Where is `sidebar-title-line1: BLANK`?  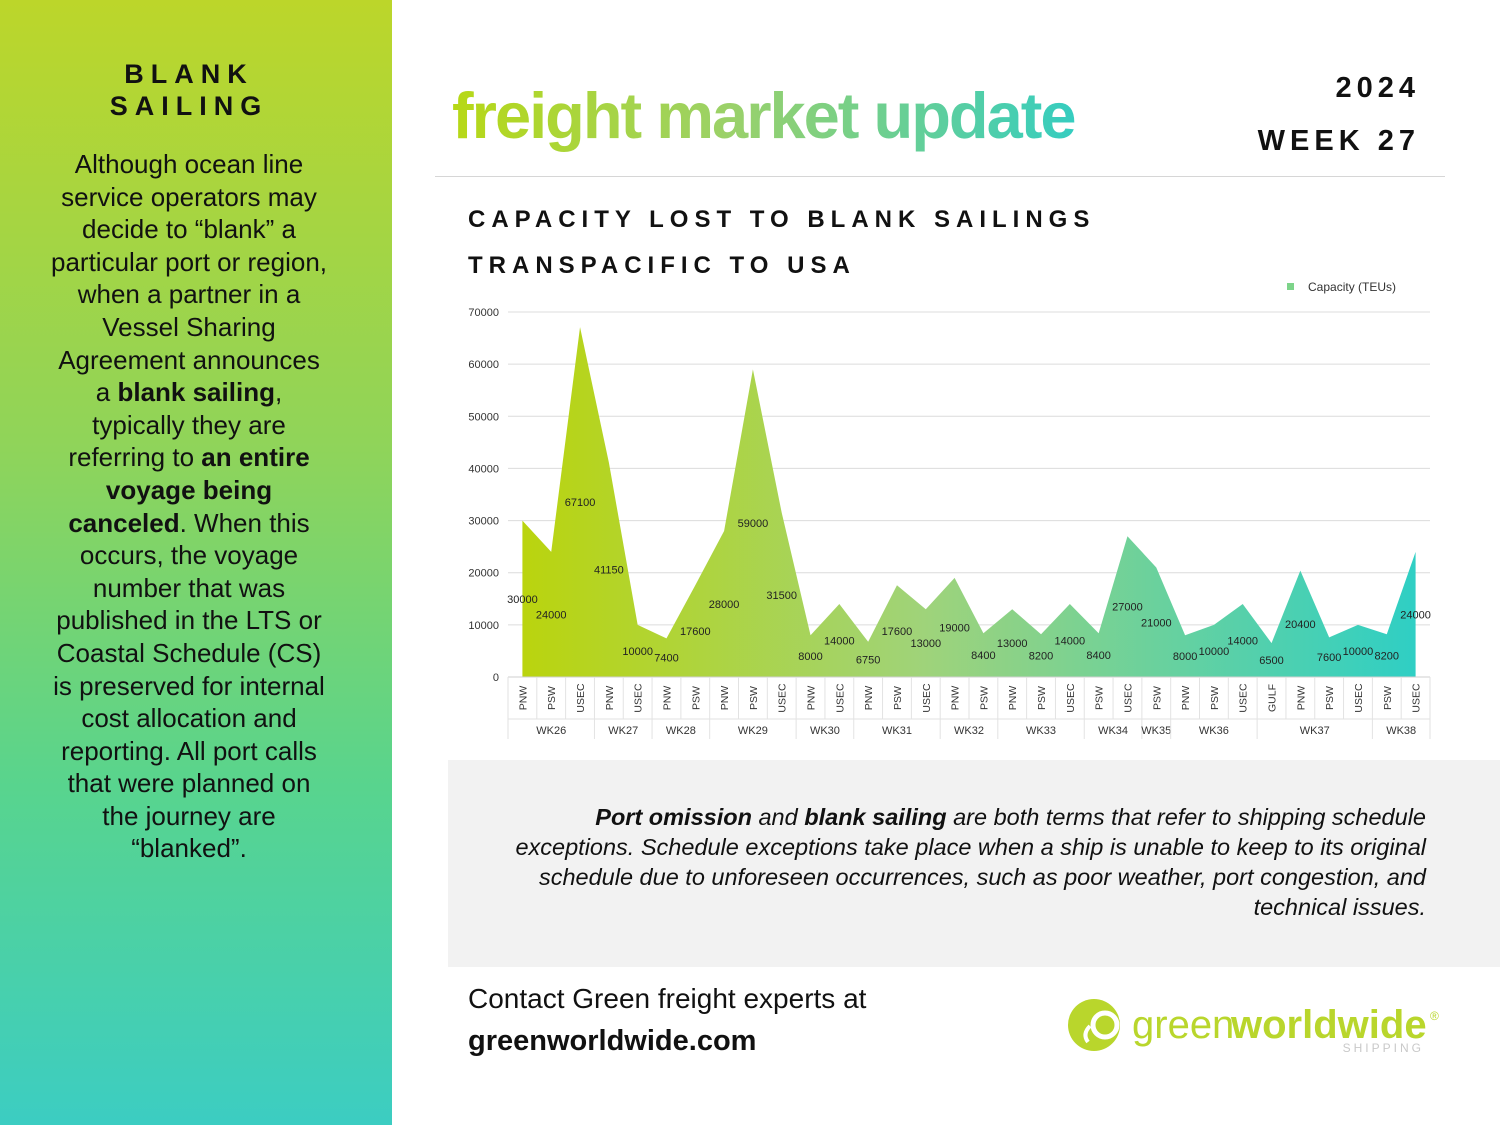
sidebar-title-line1: BLANK is located at coordinates (189, 74).